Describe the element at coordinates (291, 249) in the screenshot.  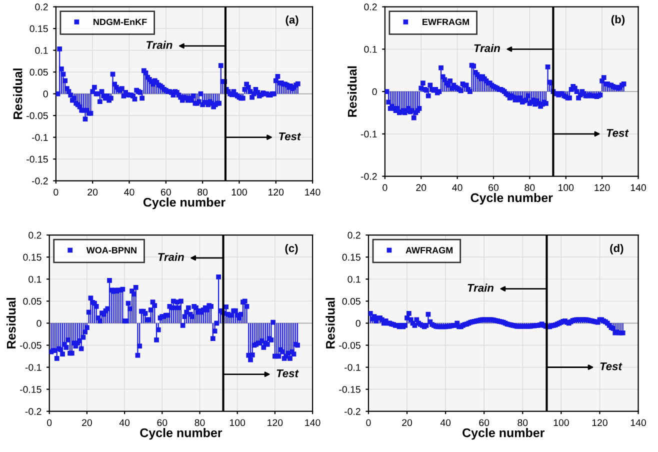
I see `annotation: (c)` at that location.